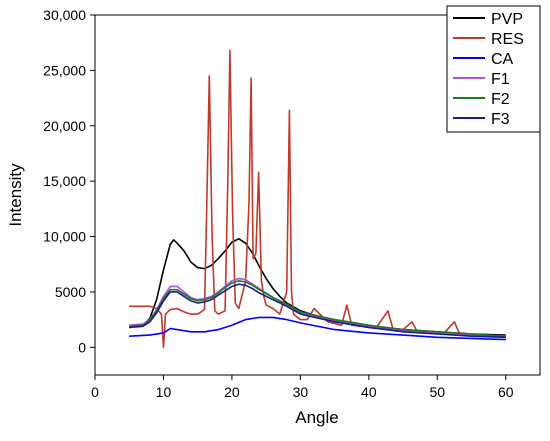 The height and width of the screenshot is (441, 550). I want to click on y-tick-label: 10,000, so click(64, 237).